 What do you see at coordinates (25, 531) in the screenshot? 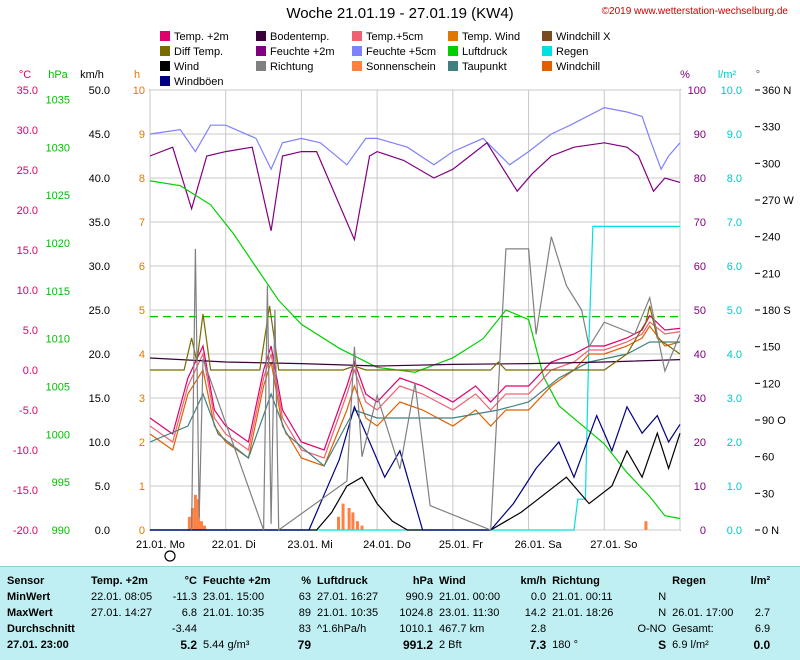
I see `temp-tick-label: -20.0` at bounding box center [25, 531].